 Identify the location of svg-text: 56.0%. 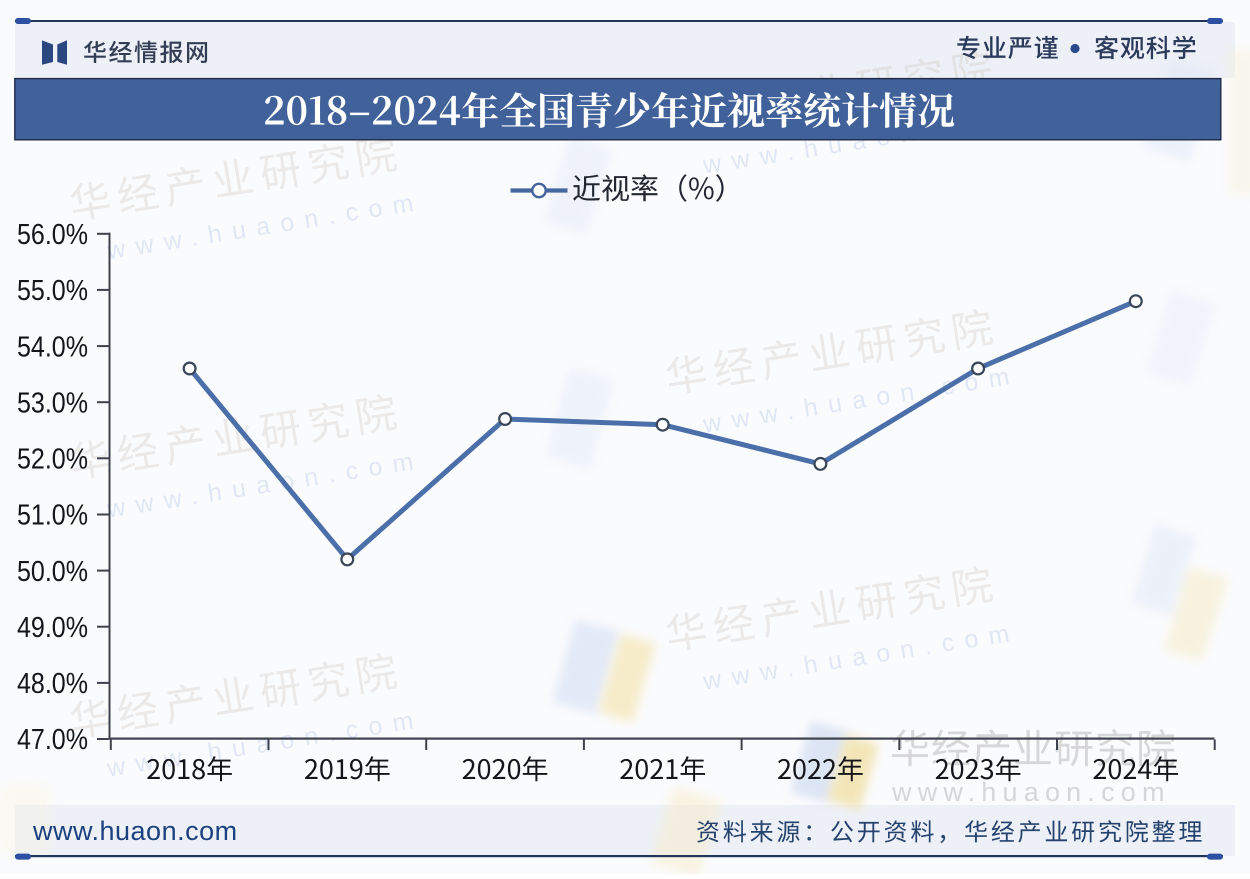
(52, 235).